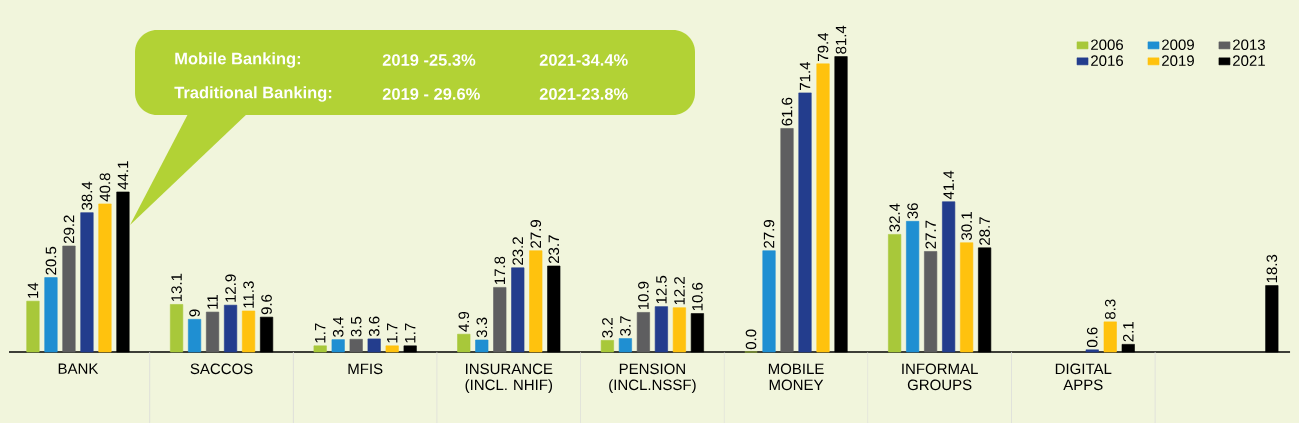 This screenshot has height=423, width=1299. What do you see at coordinates (509, 378) in the screenshot?
I see `x-tick-label: INSURANCE (INCL. NHIF)` at bounding box center [509, 378].